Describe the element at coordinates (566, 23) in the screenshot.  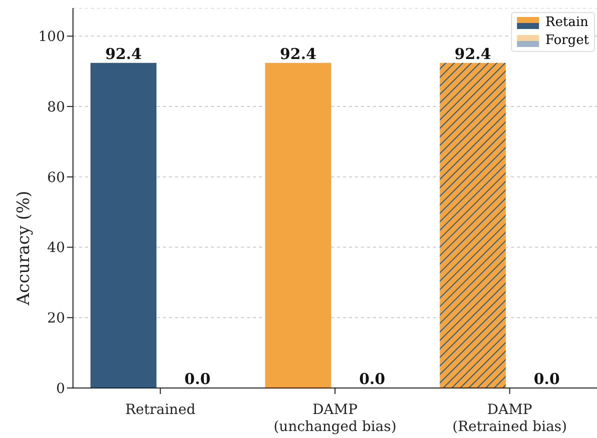
I see `legend-label: Retain` at that location.